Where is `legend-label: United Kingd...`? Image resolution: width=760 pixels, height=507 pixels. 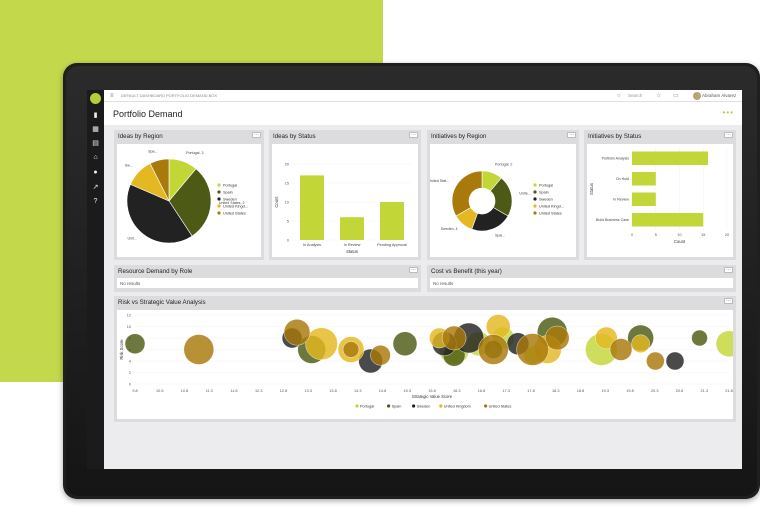 legend-label: United Kingd... is located at coordinates (235, 206).